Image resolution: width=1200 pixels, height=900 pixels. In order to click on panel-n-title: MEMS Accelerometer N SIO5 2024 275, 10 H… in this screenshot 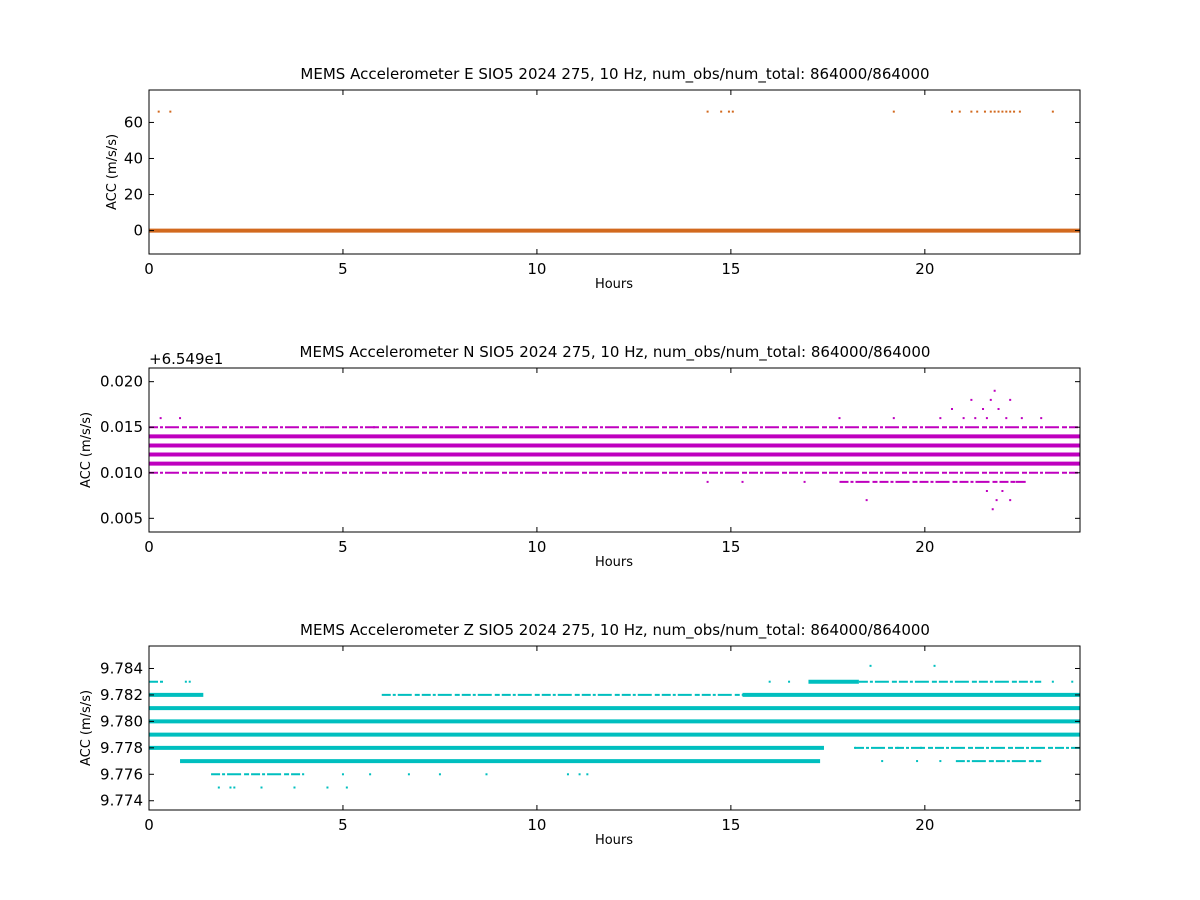, I will do `click(615, 352)`.